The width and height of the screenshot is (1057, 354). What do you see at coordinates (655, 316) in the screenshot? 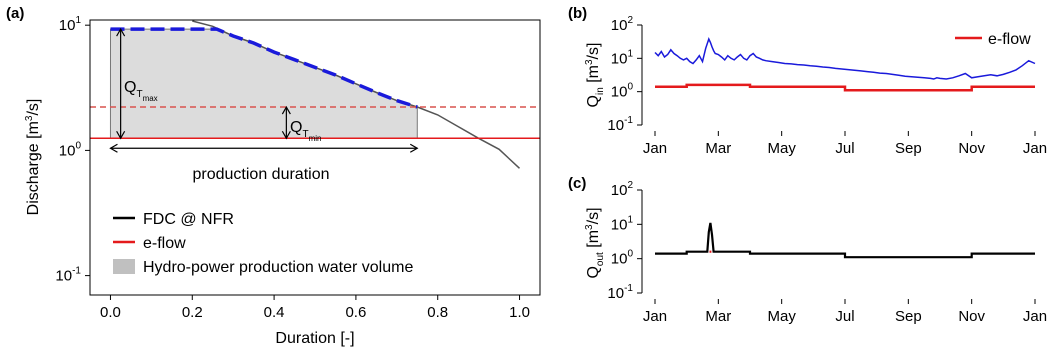
I see `c-xtick-label-0: Jan` at bounding box center [655, 316].